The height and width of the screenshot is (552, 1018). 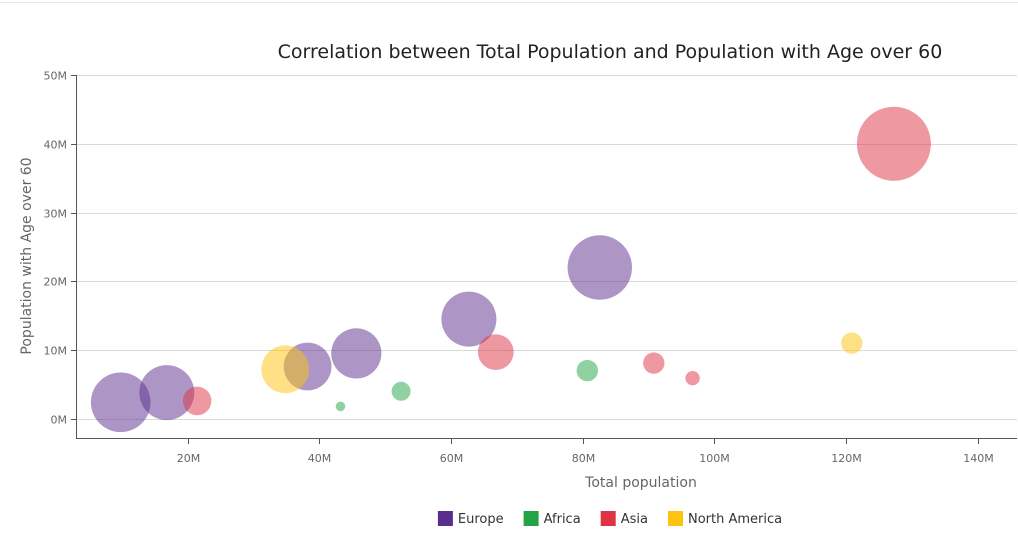 What do you see at coordinates (846, 458) in the screenshot?
I see `x-tick-label: 120M` at bounding box center [846, 458].